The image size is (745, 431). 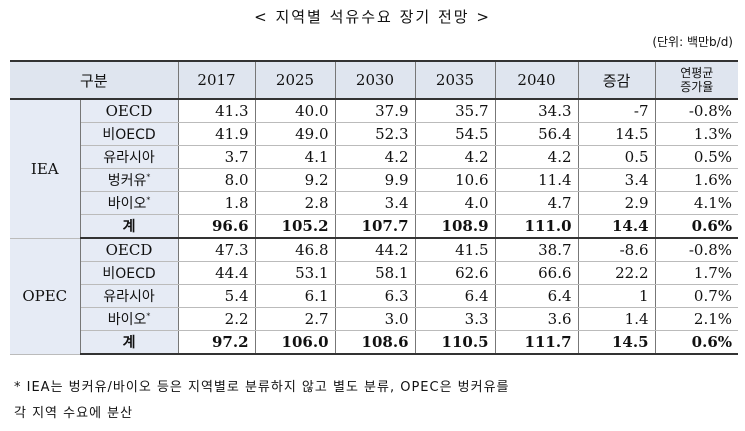 I want to click on value-cell: 4.1%, so click(x=697, y=203).